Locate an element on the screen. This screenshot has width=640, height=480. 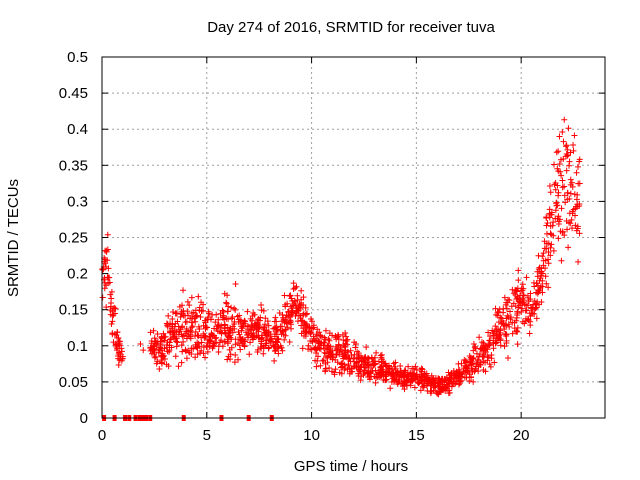
y-tick-label: 0.15 is located at coordinates (73, 310).